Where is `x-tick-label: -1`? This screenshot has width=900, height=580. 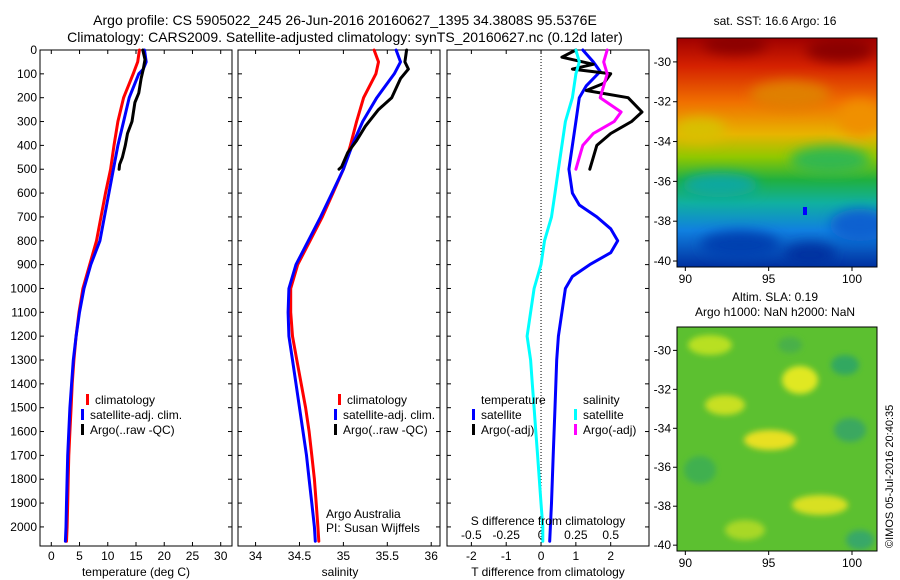 x-tick-label: -1 is located at coordinates (506, 556).